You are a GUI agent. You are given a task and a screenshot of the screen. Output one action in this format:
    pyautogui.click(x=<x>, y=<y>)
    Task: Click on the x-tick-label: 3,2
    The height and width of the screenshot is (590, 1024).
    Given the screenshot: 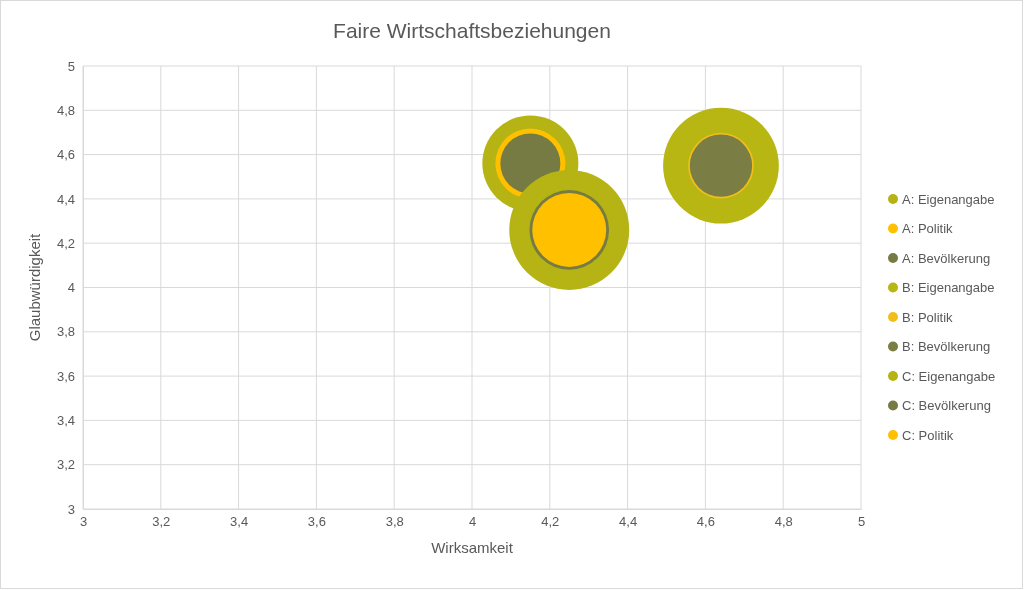 What is the action you would take?
    pyautogui.click(x=161, y=522)
    